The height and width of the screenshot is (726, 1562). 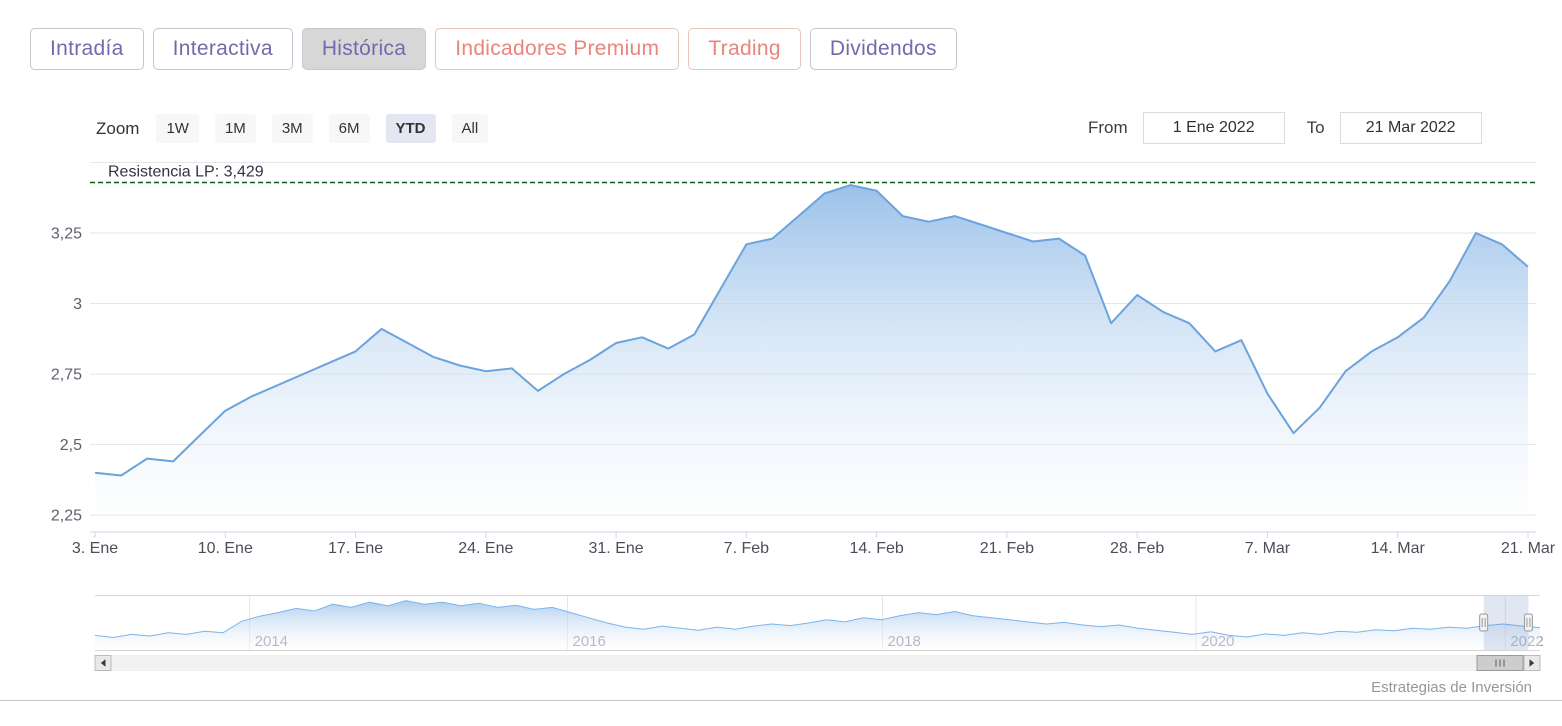 I want to click on bottom-divider, so click(x=781, y=700).